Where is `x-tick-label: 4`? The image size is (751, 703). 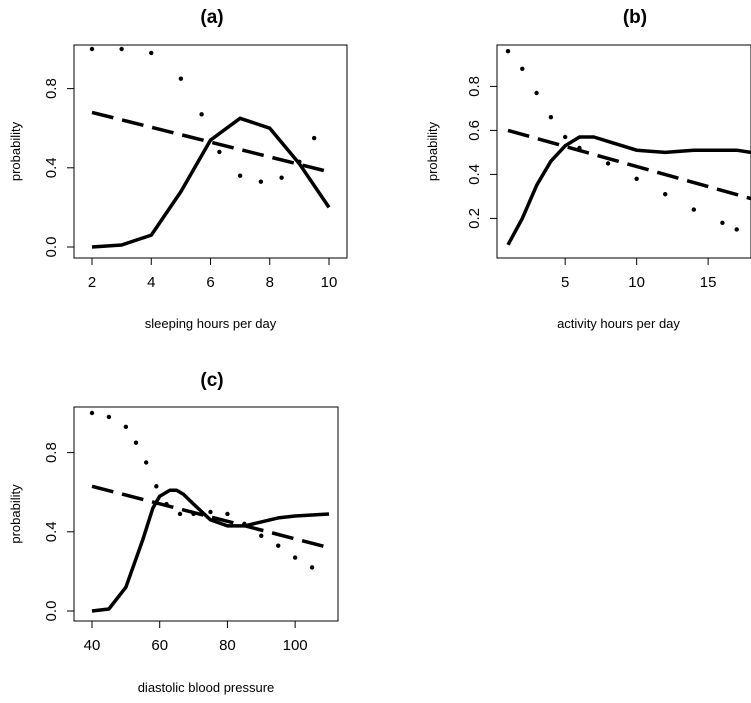 x-tick-label: 4 is located at coordinates (151, 282).